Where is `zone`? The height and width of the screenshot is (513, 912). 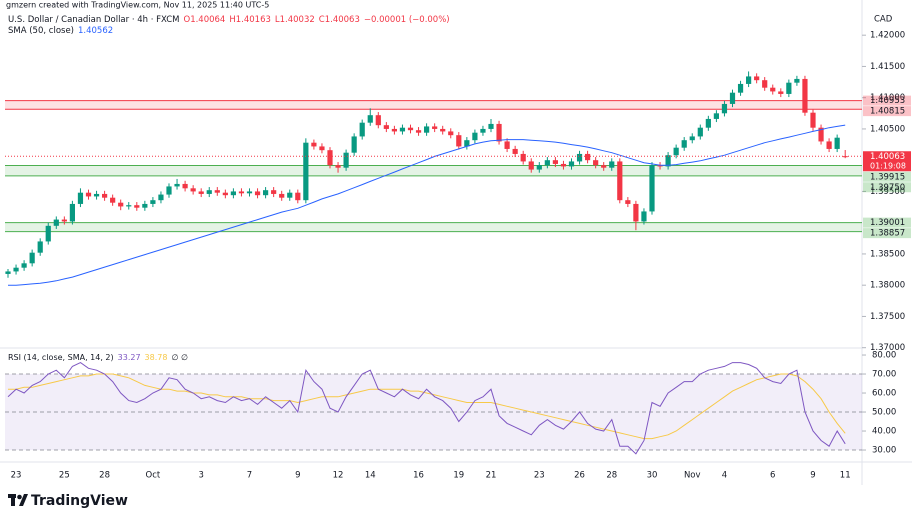
zone is located at coordinates (433, 105).